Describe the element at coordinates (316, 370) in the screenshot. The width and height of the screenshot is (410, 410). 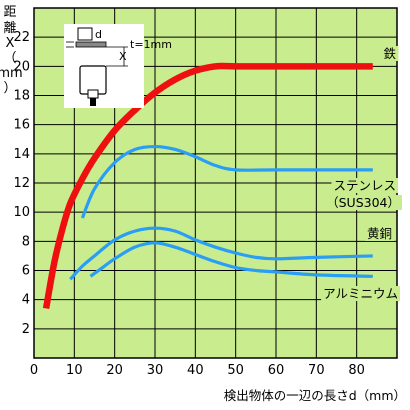
I see `x-tick-label: 70` at that location.